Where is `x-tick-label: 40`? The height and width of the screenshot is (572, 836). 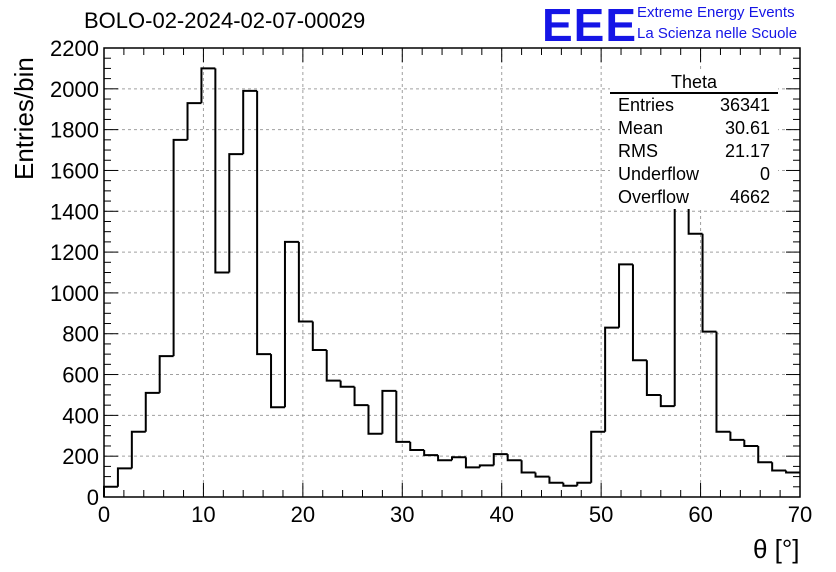
x-tick-label: 40 is located at coordinates (501, 514).